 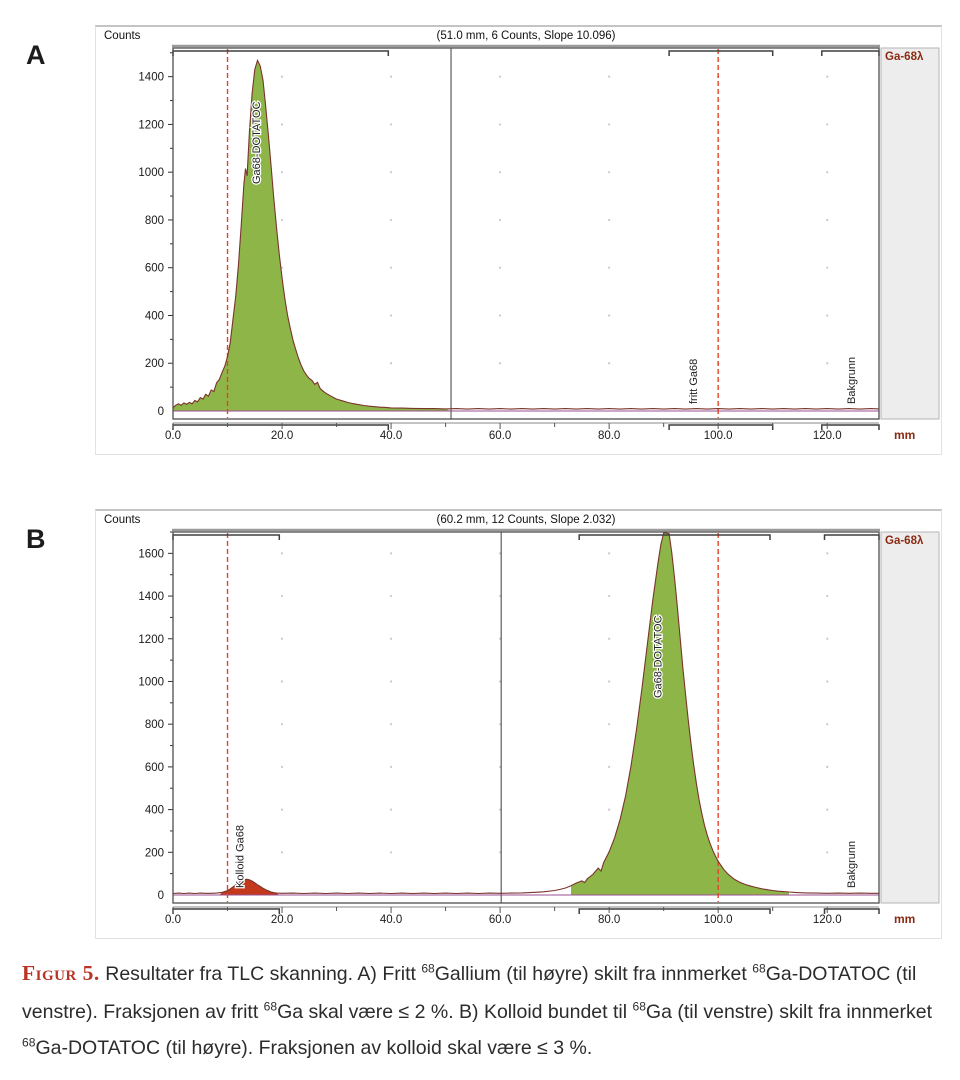 What do you see at coordinates (694, 381) in the screenshot?
I see `svg-text: fritt Ga68` at bounding box center [694, 381].